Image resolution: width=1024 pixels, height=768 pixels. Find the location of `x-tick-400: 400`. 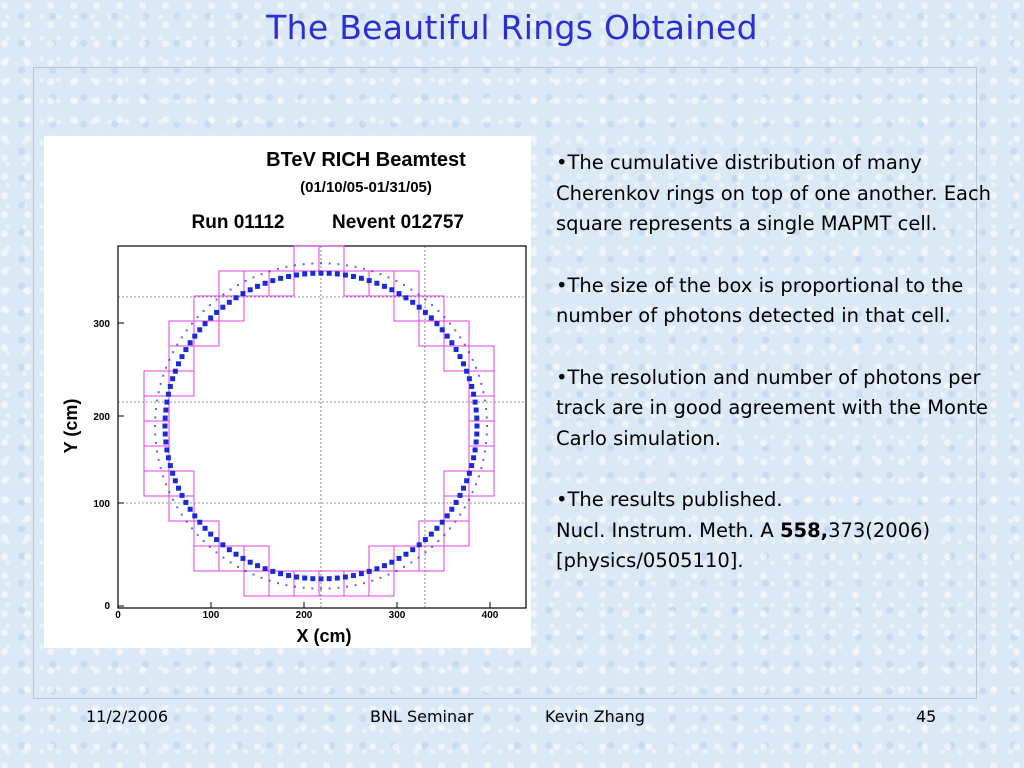

x-tick-400: 400 is located at coordinates (490, 615).